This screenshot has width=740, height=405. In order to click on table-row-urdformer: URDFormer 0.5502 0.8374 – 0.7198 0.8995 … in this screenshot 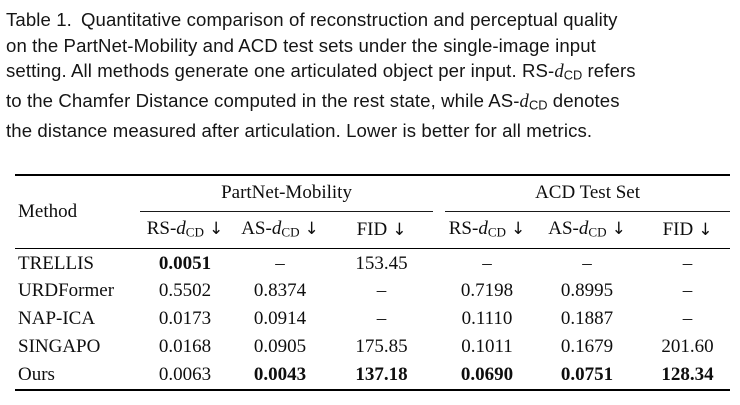, I will do `click(372, 290)`.